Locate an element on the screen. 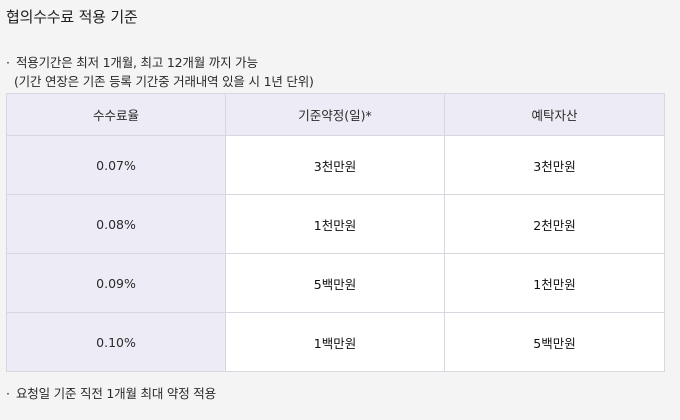  contract-cell: 1백만원 is located at coordinates (335, 342).